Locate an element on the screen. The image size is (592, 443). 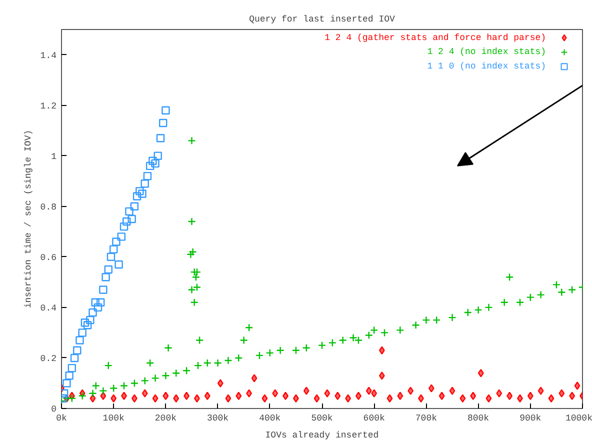
x-tick-label: 0k is located at coordinates (61, 419).